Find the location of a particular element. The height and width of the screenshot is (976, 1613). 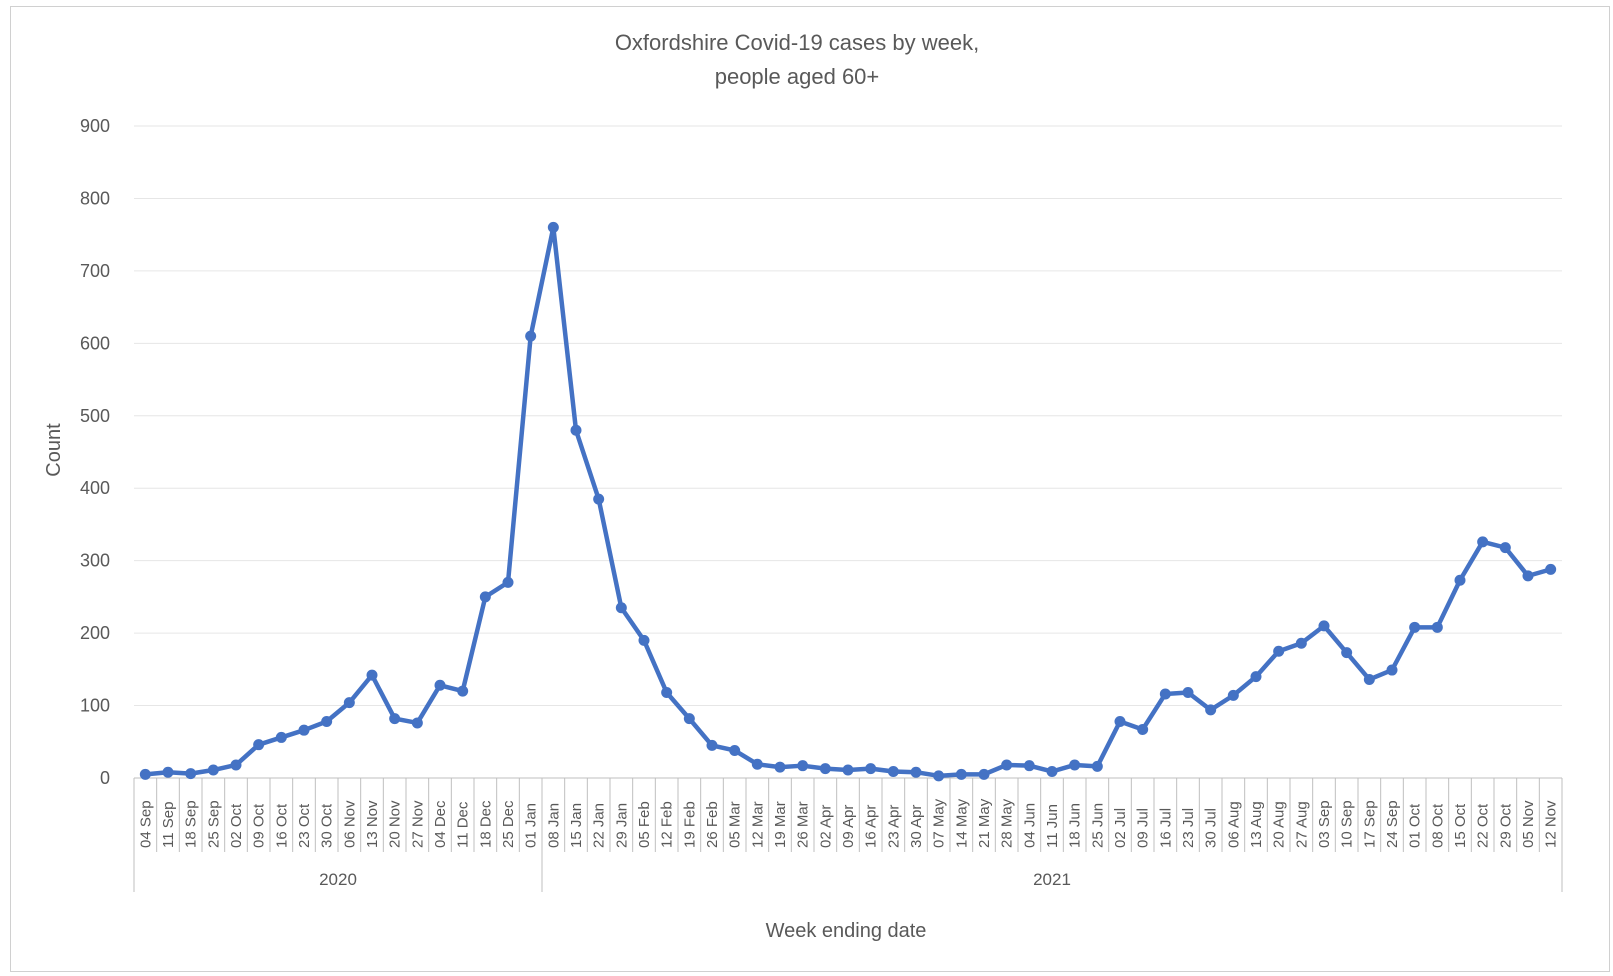

y-tick-label: 300 is located at coordinates (95, 561).